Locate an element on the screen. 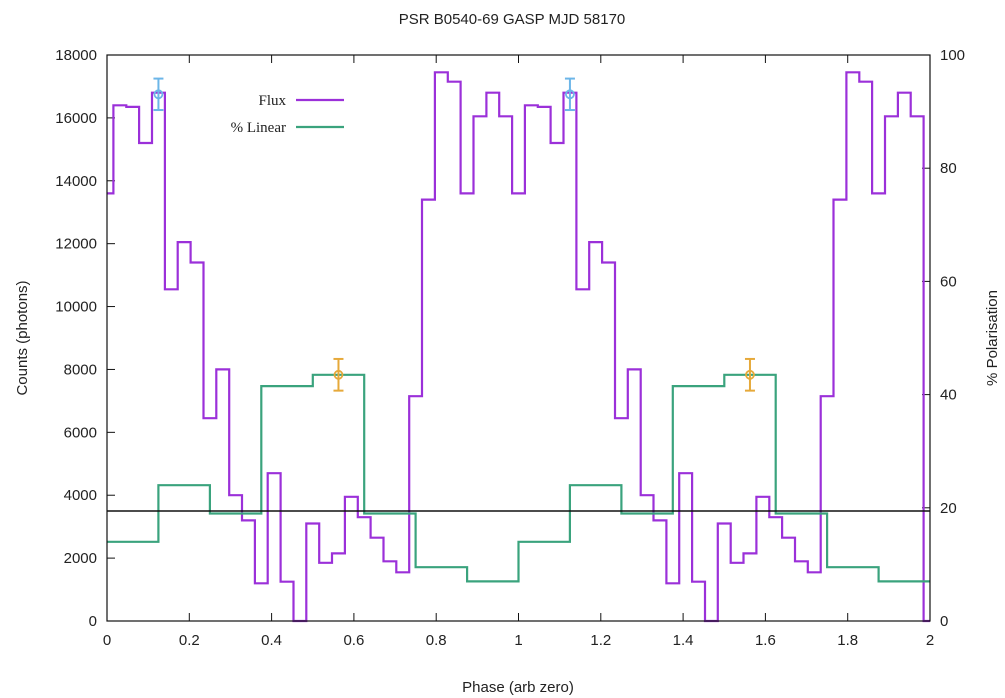 The width and height of the screenshot is (1005, 698). y-tick-label: 8000 is located at coordinates (80, 369).